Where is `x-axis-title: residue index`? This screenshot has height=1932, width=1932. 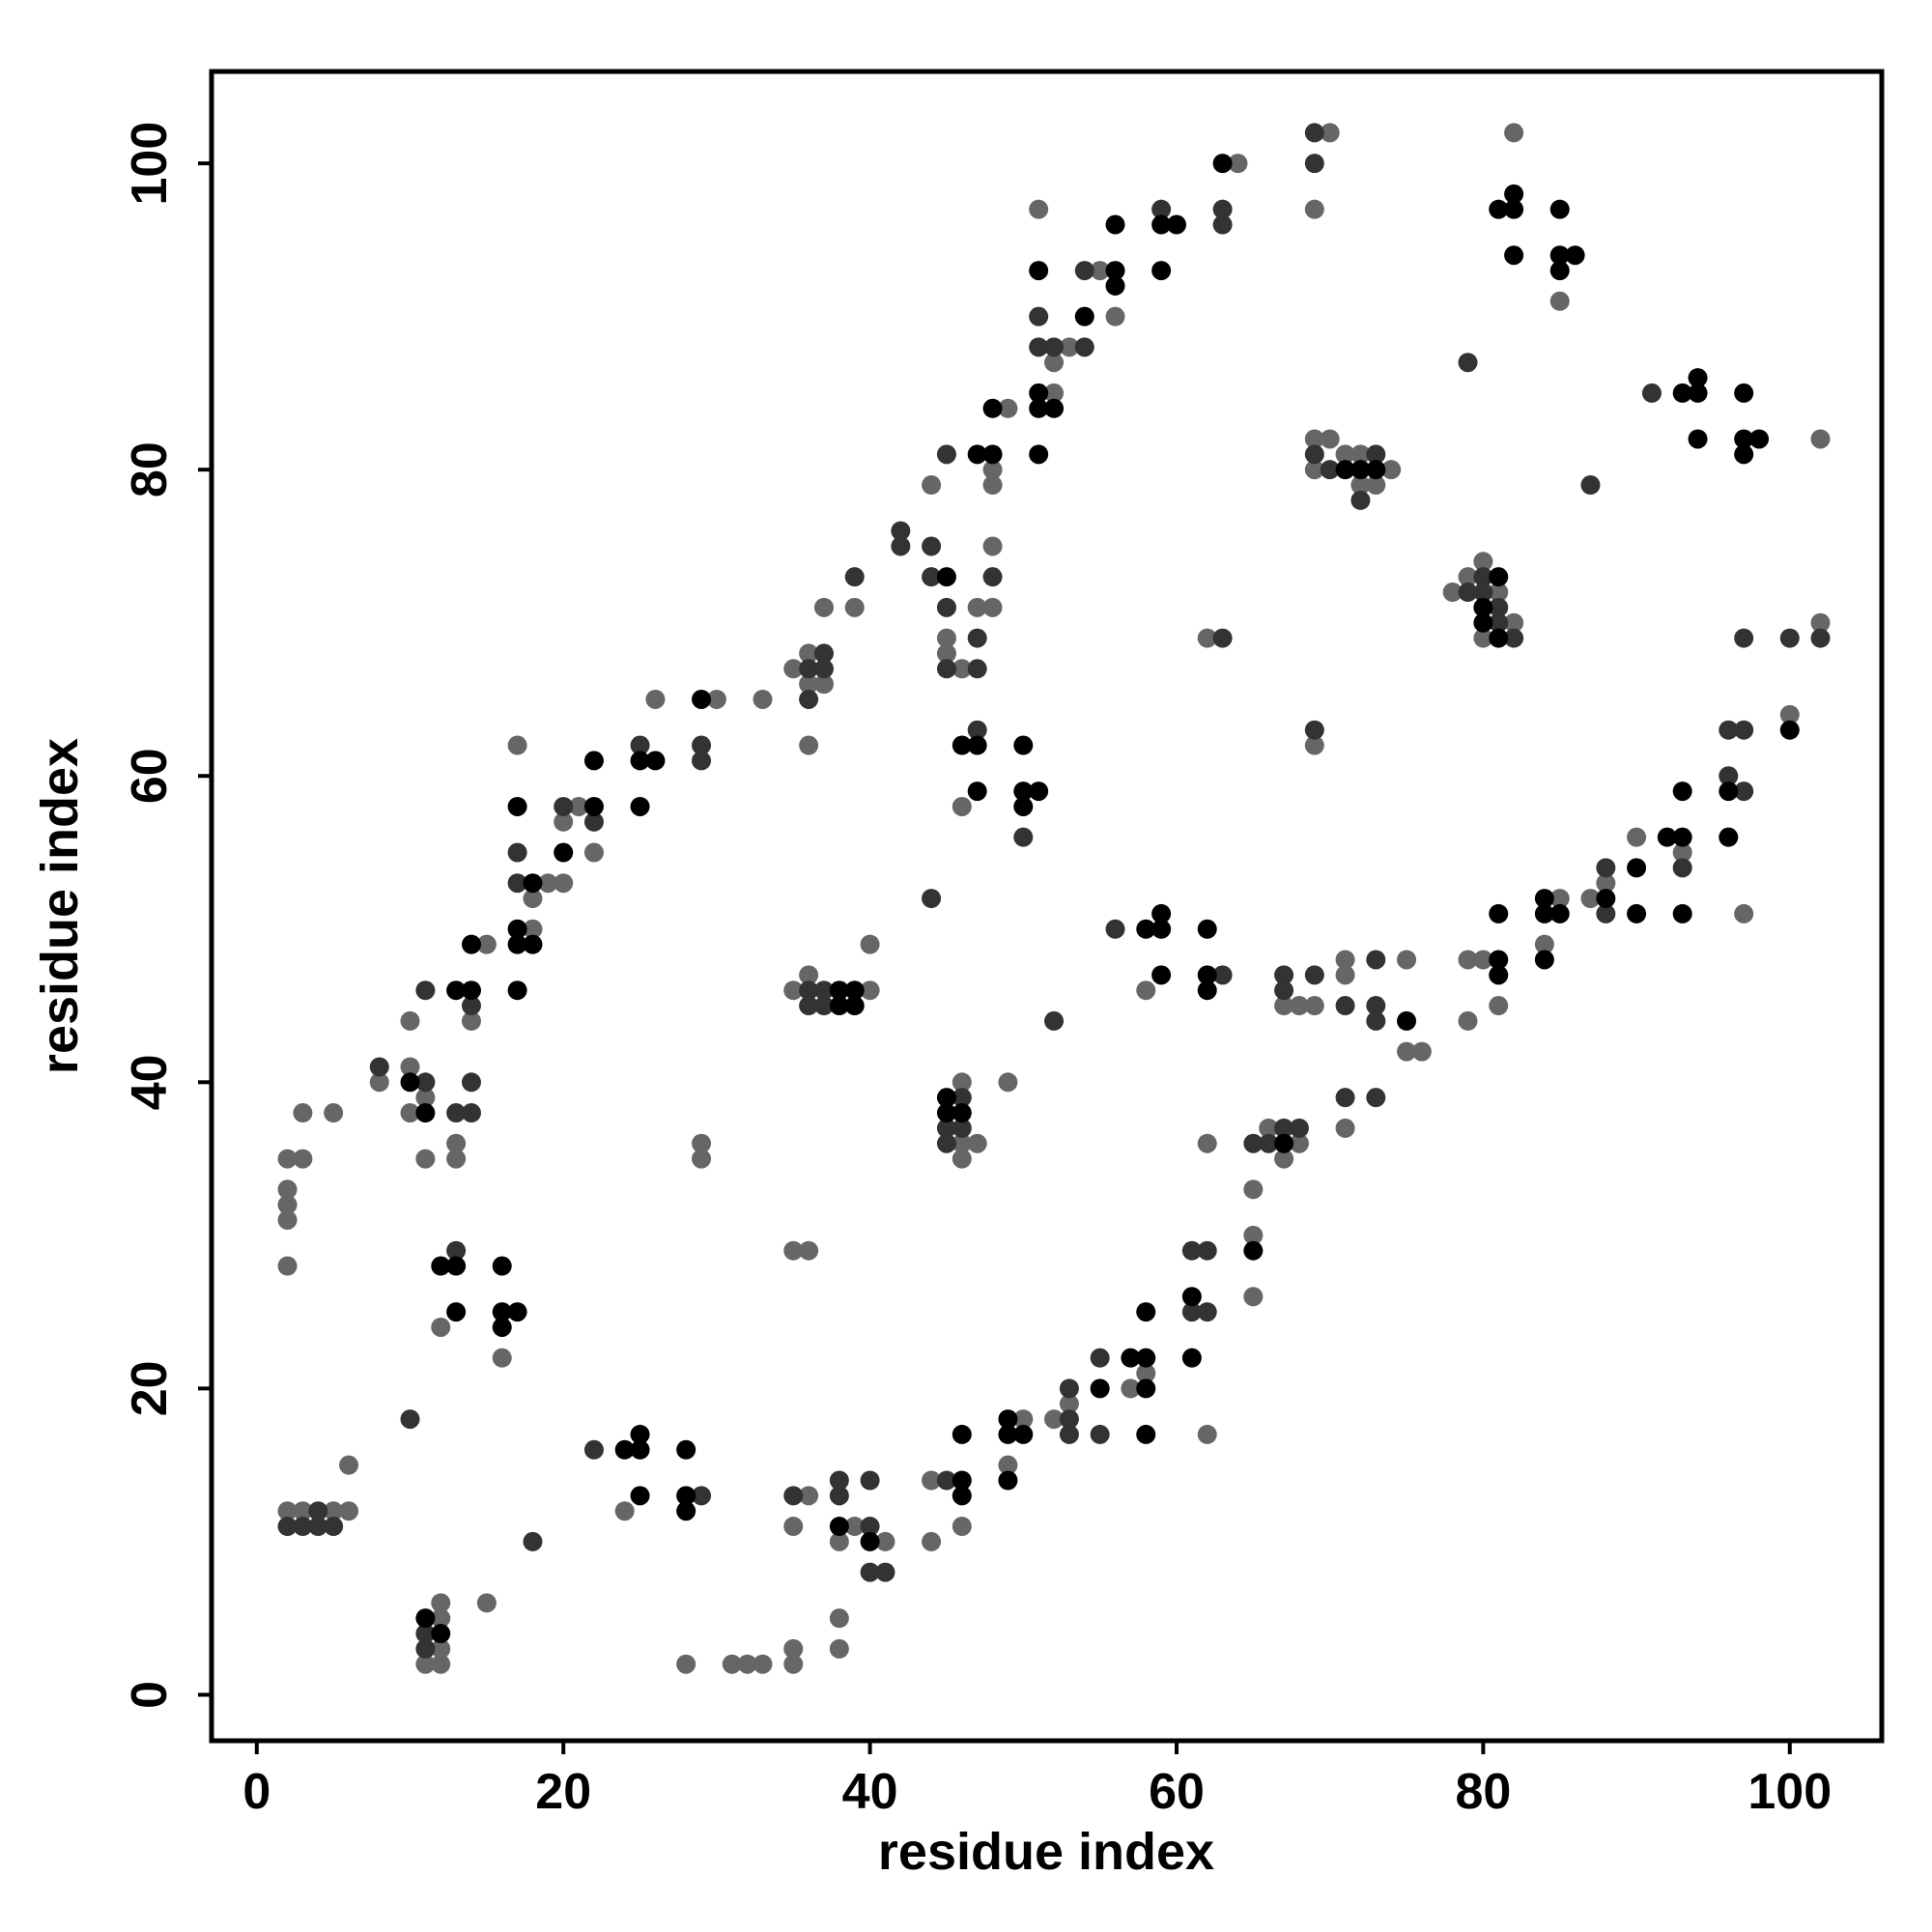
x-axis-title: residue index is located at coordinates (1046, 1852).